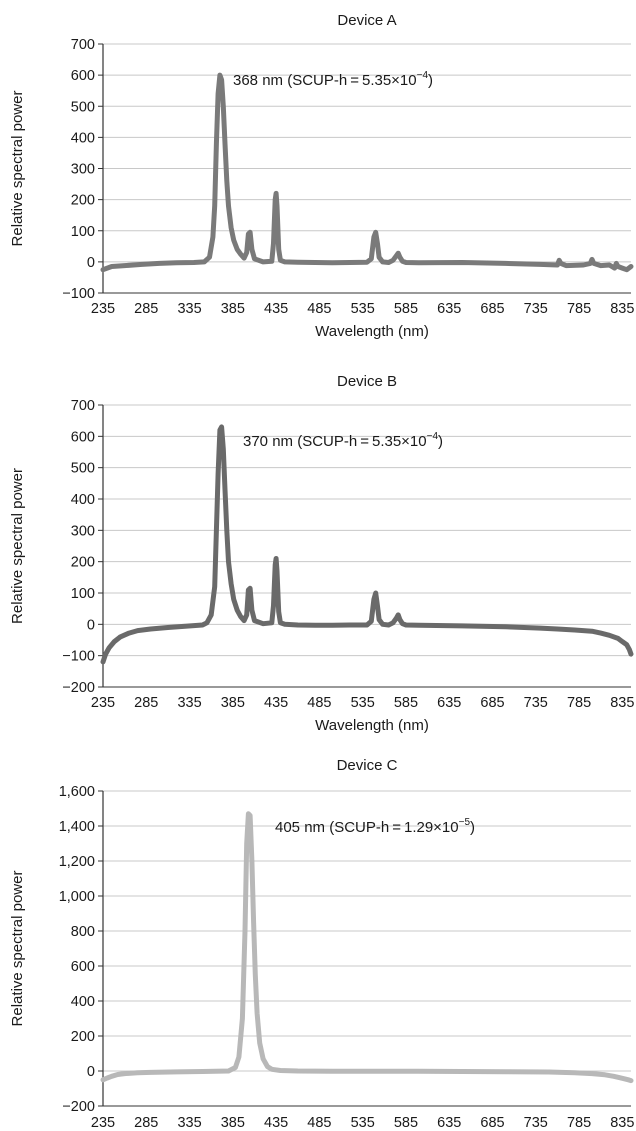 Image resolution: width=636 pixels, height=1131 pixels. What do you see at coordinates (335, 441) in the screenshot?
I see `peak-annotation-text: 370 nm (SCUP-h = 5.35×10` at bounding box center [335, 441].